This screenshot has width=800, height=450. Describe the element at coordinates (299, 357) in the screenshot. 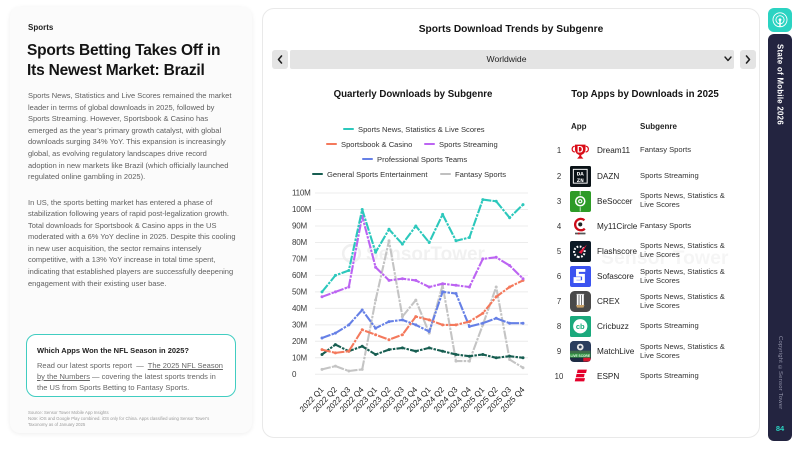

I see `svg-text: 10M` at that location.